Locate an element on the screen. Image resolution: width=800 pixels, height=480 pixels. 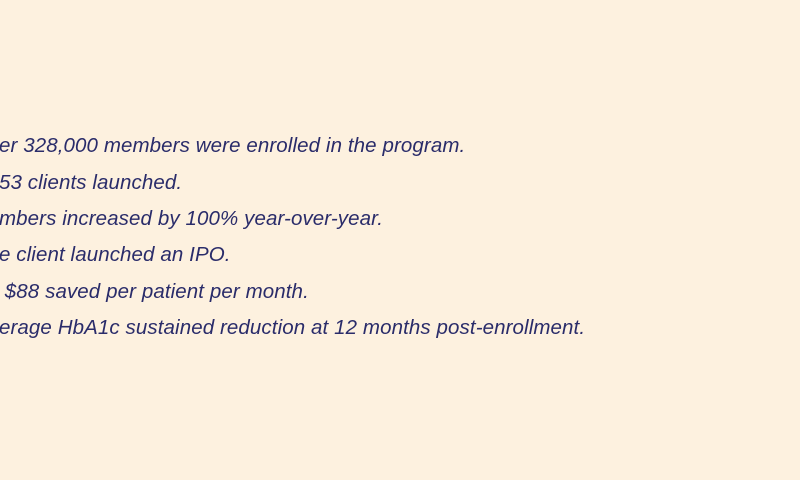
fact-members-increase: mbers increased by 100% year-over-year. is located at coordinates (192, 218).